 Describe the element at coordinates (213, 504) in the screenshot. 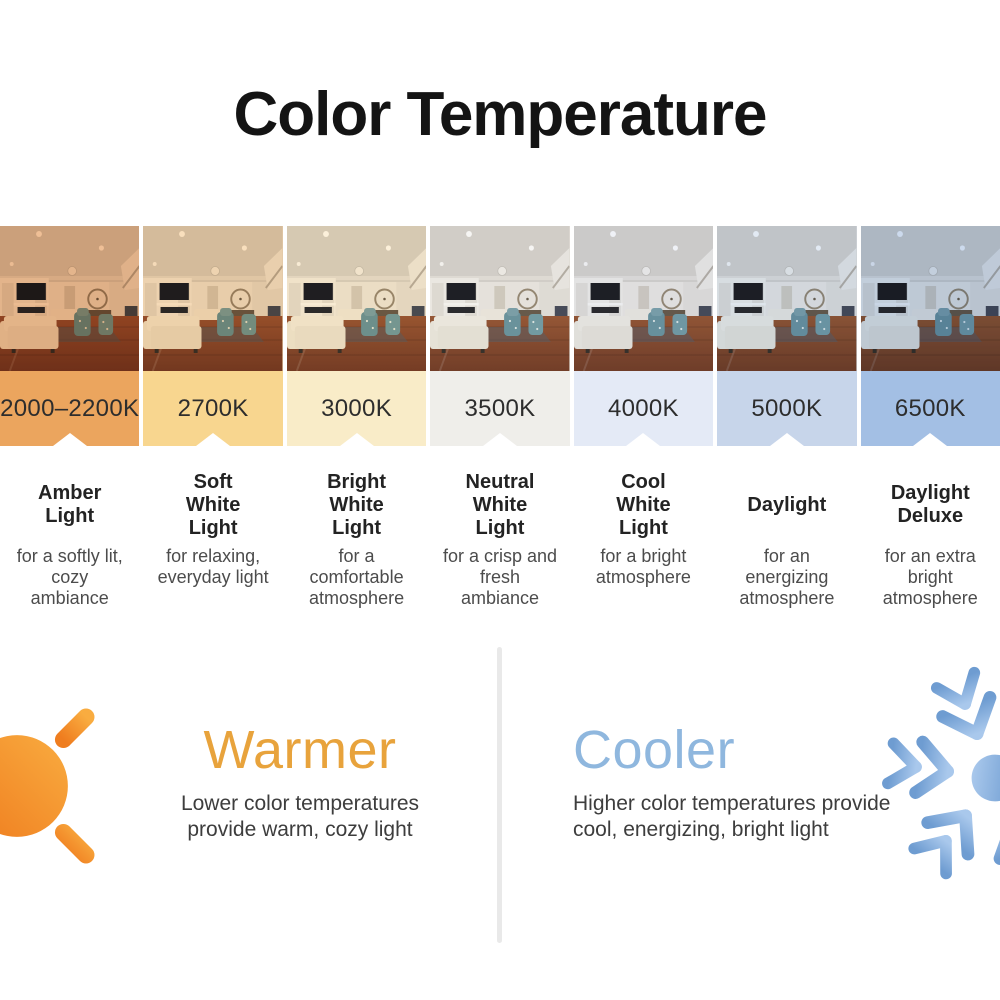

I see `light-name: Soft White Light` at that location.